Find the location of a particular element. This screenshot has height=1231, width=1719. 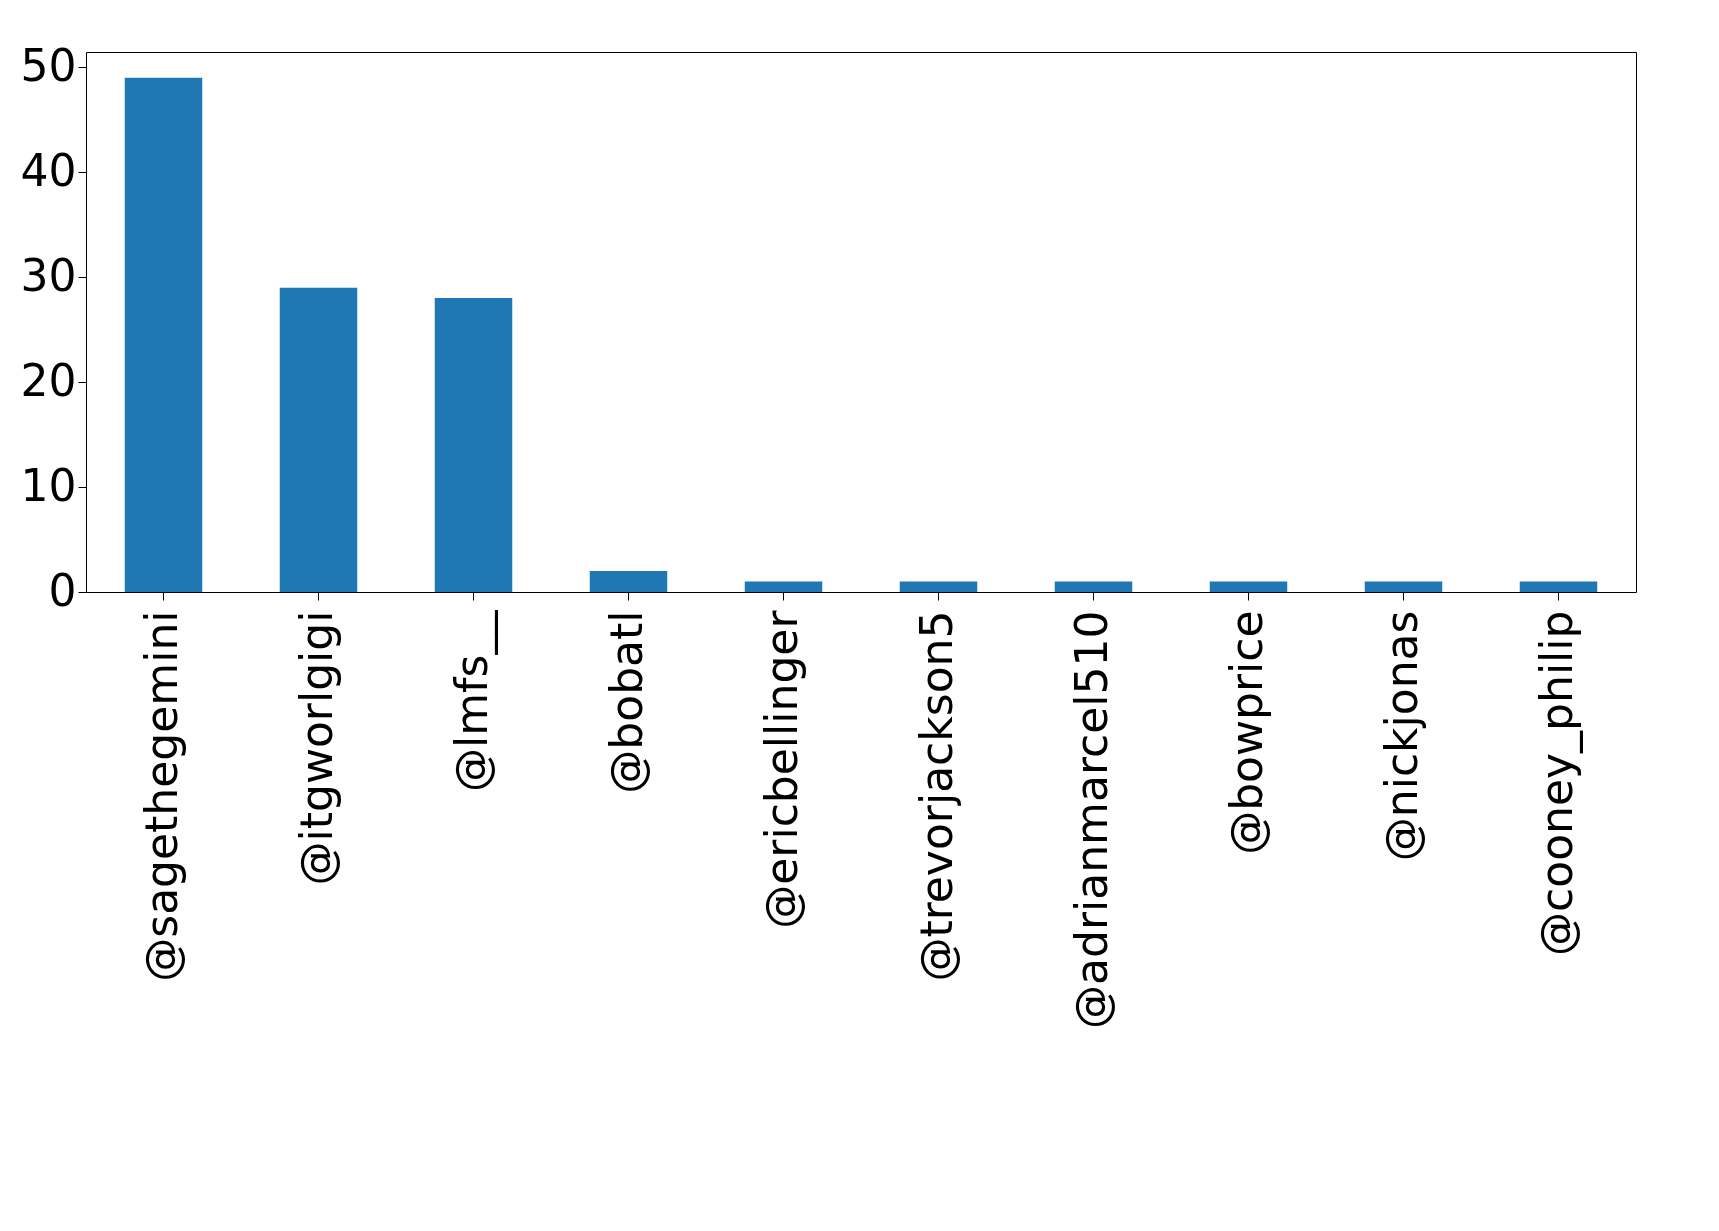

x-tick-label: @cooney_philip is located at coordinates (1556, 783).